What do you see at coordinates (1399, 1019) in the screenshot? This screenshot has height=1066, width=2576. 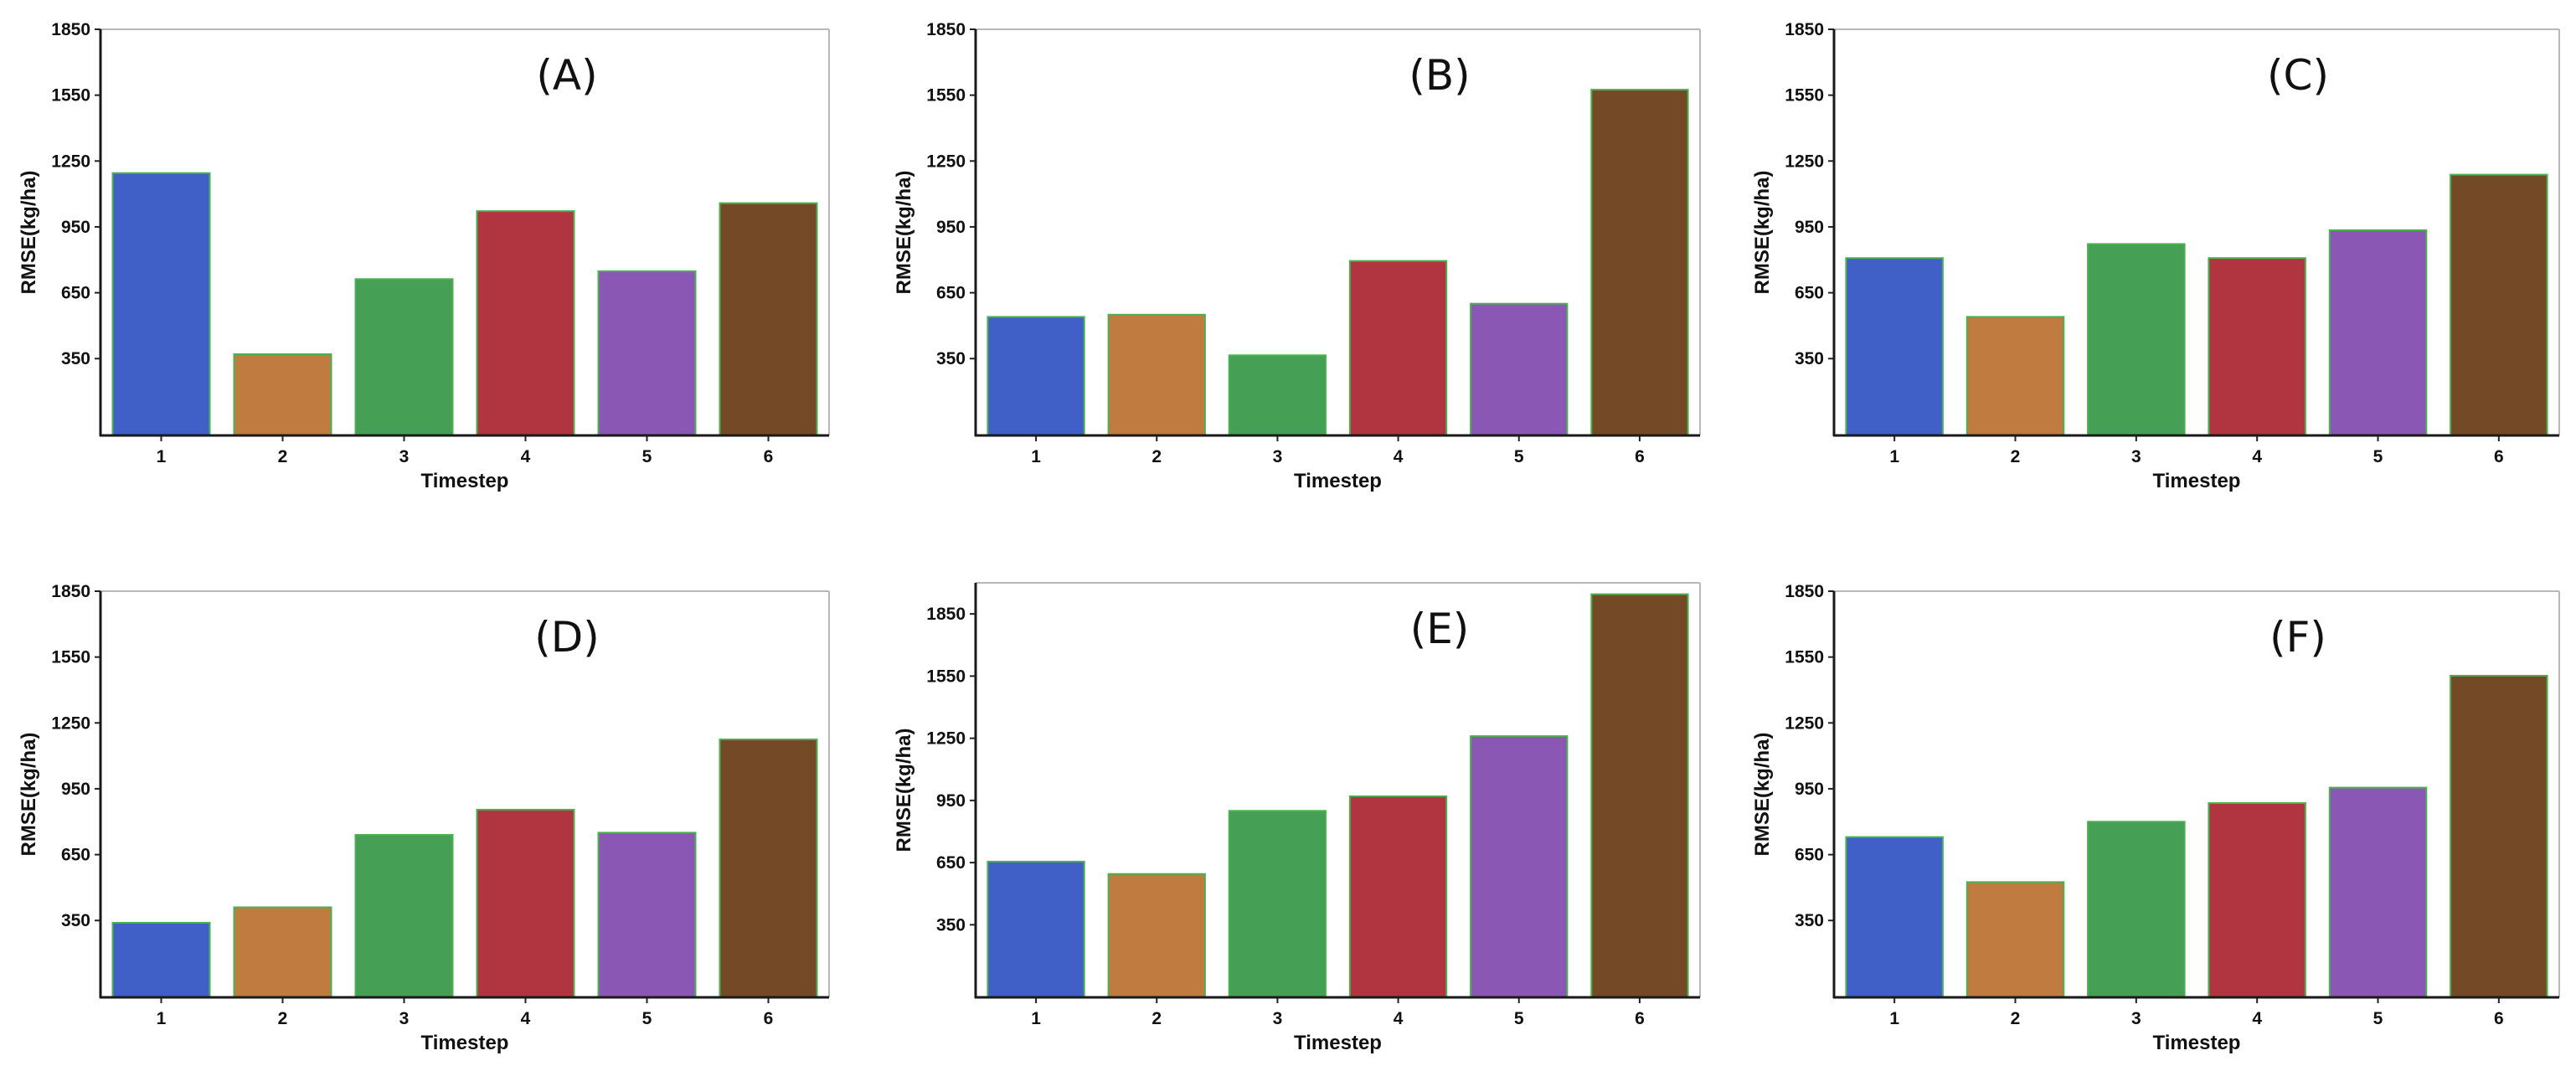 I see `x-tick-label-e-4: 4` at bounding box center [1399, 1019].